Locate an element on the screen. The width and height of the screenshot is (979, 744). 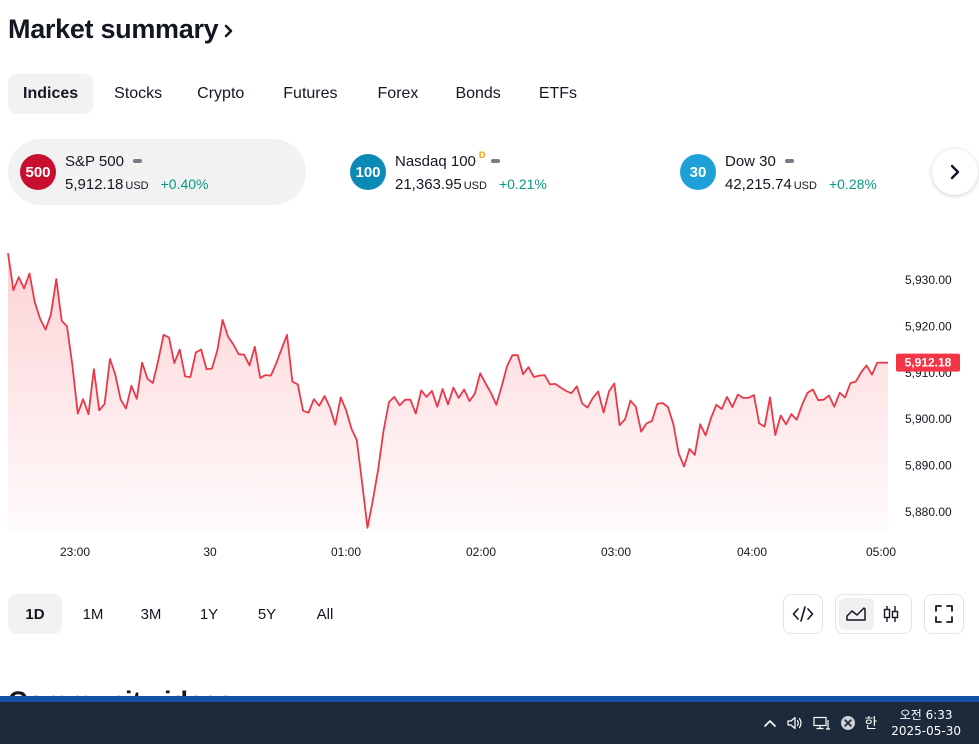
network-button is located at coordinates (822, 723).